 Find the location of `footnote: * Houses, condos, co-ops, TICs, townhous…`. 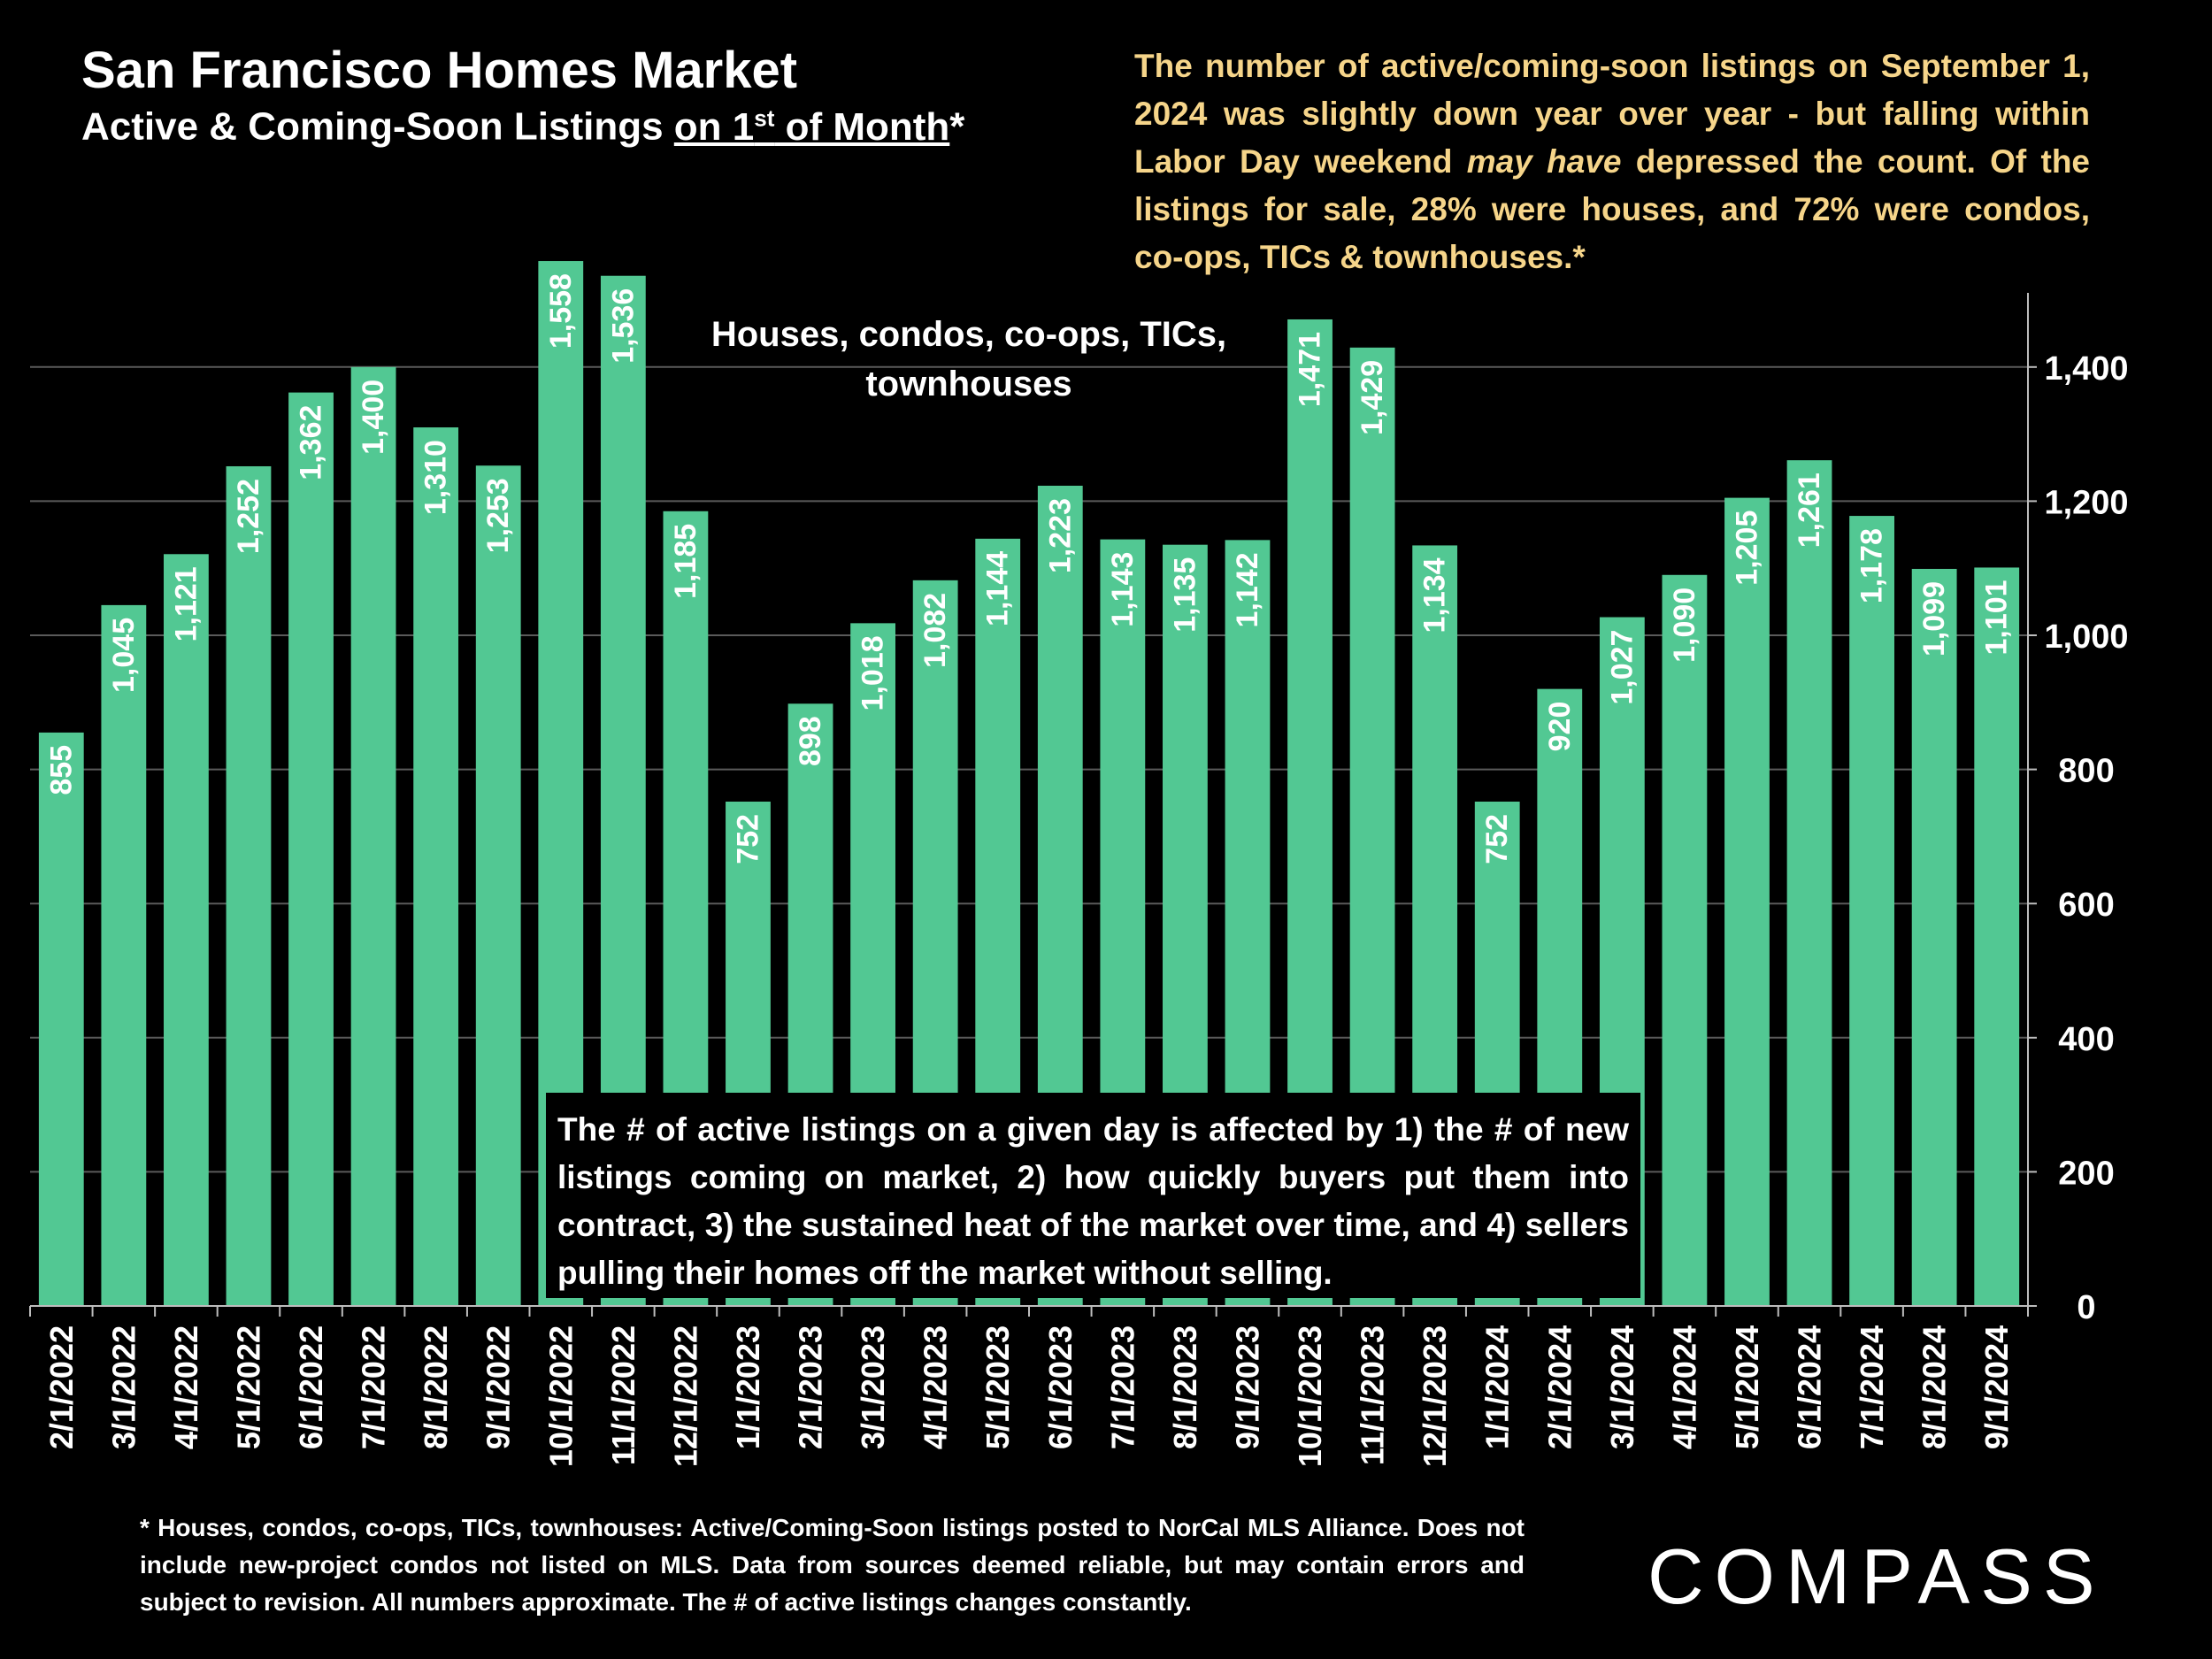

footnote: * Houses, condos, co-ops, TICs, townhous… is located at coordinates (833, 1565).